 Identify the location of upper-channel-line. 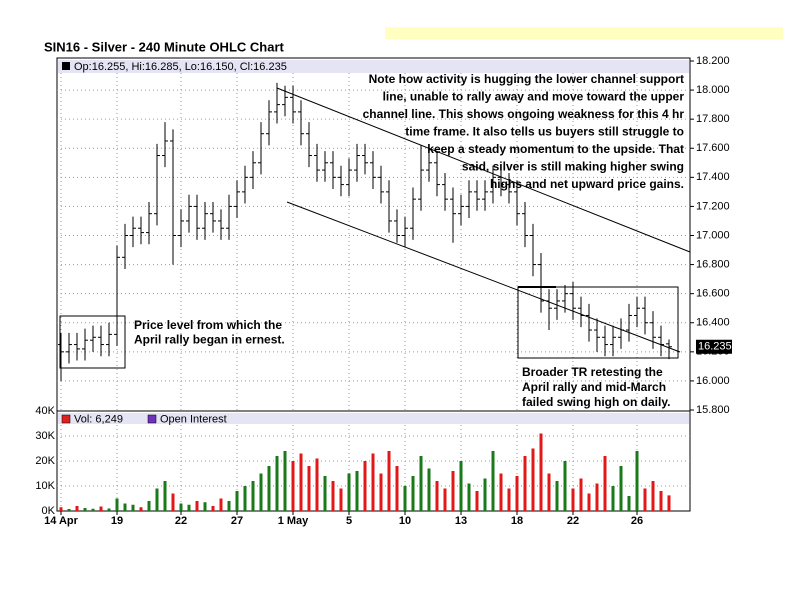
(483, 170).